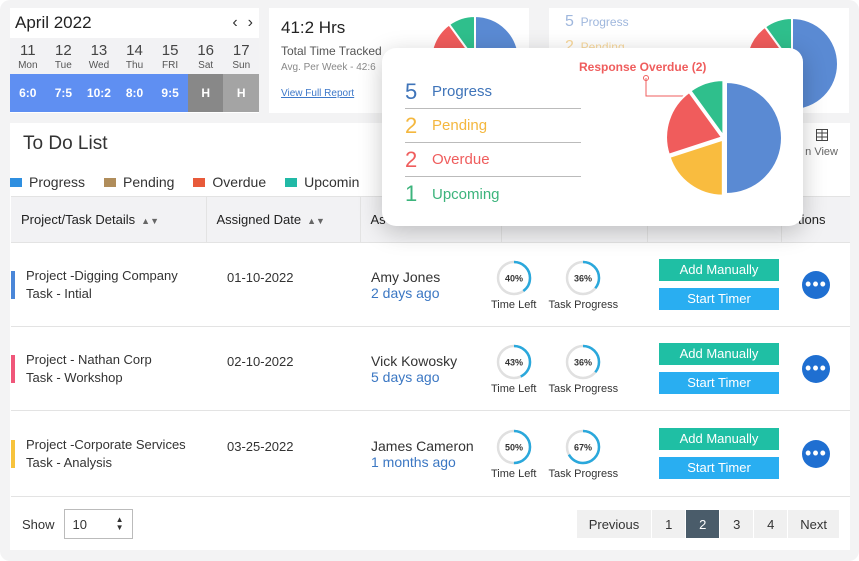  What do you see at coordinates (815, 64) in the screenshot?
I see `pie-slice-progress` at bounding box center [815, 64].